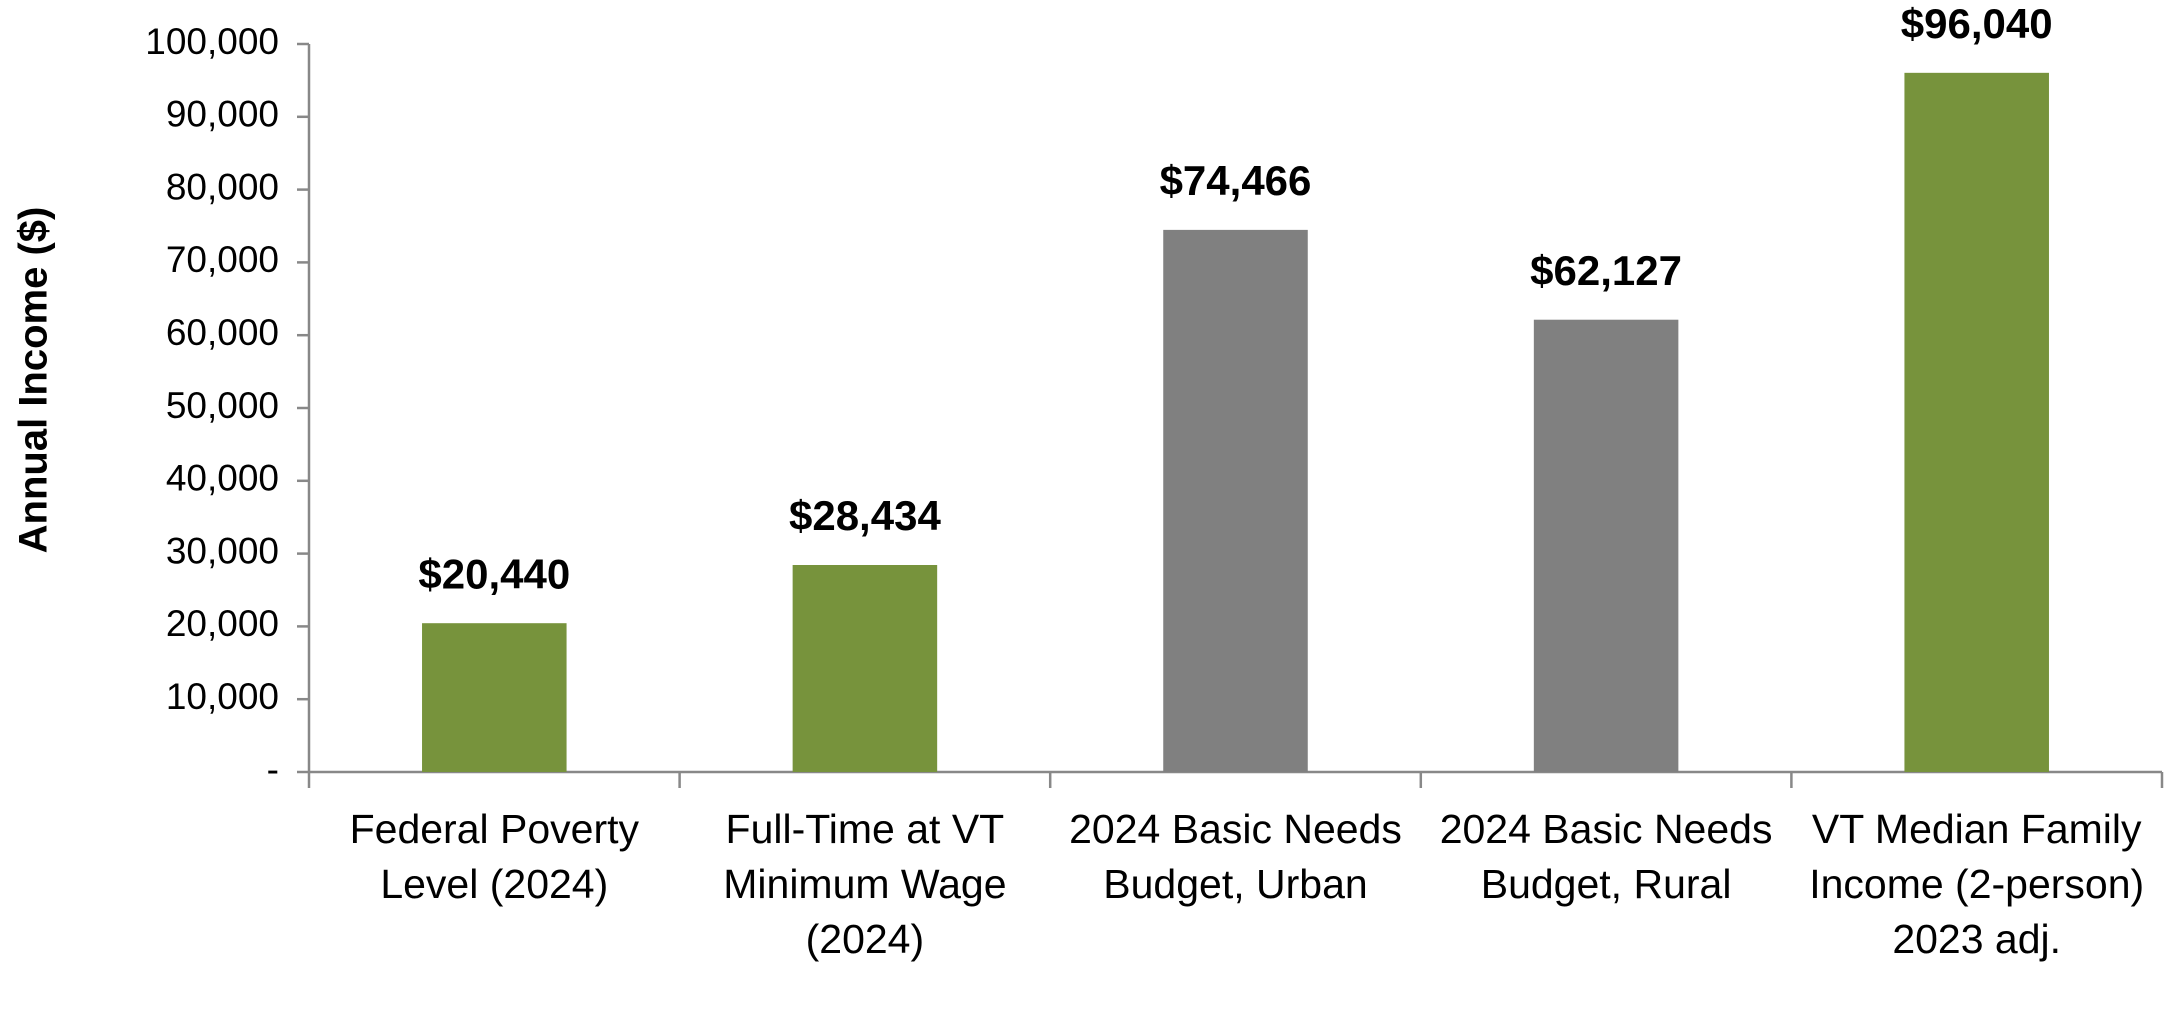 The height and width of the screenshot is (1023, 2179). What do you see at coordinates (222, 623) in the screenshot?
I see `y-tick-label: 20,000` at bounding box center [222, 623].